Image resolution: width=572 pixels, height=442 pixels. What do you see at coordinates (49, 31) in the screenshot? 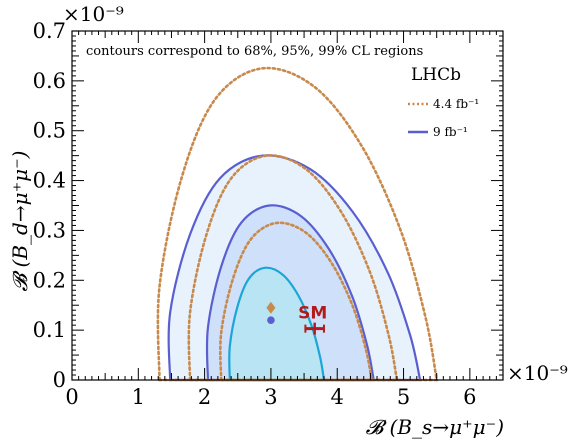
I see `y-tick-label: 0.7` at bounding box center [49, 31].